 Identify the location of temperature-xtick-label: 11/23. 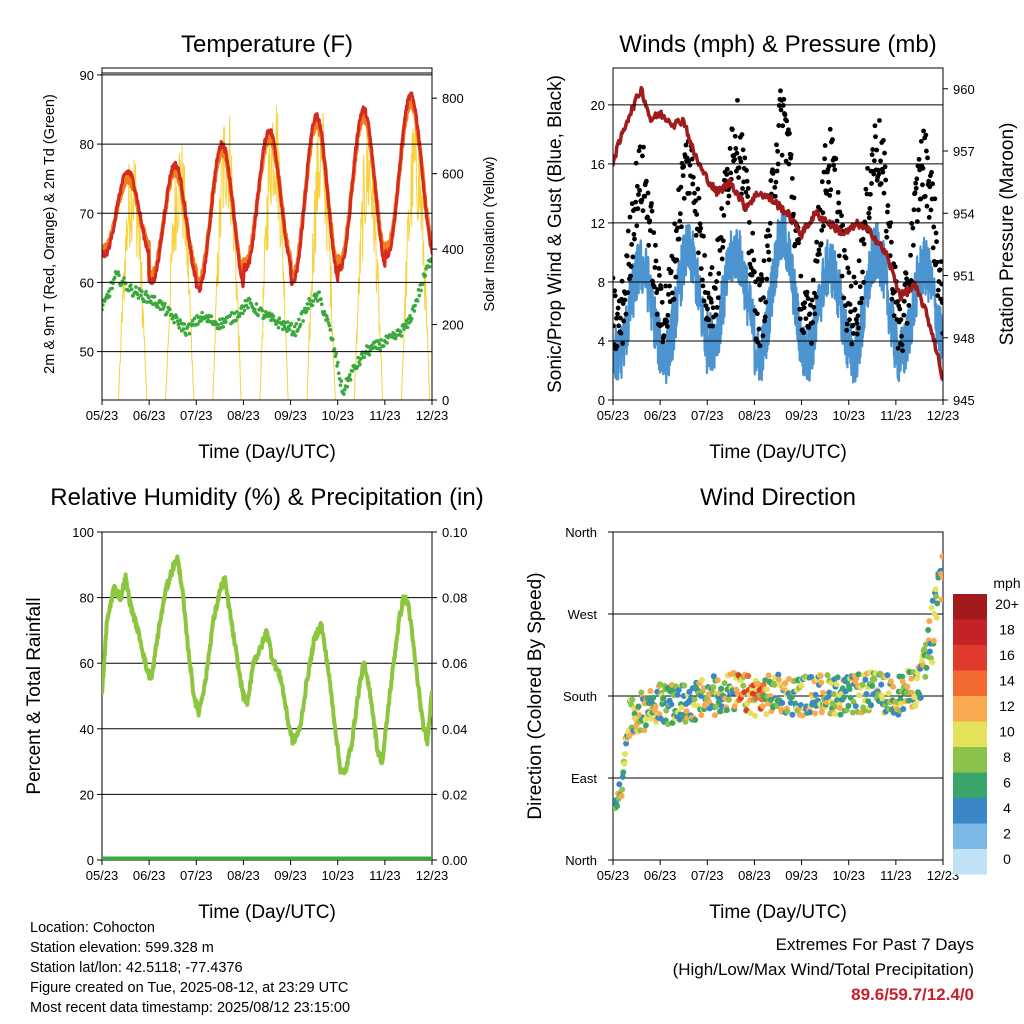
(385, 415).